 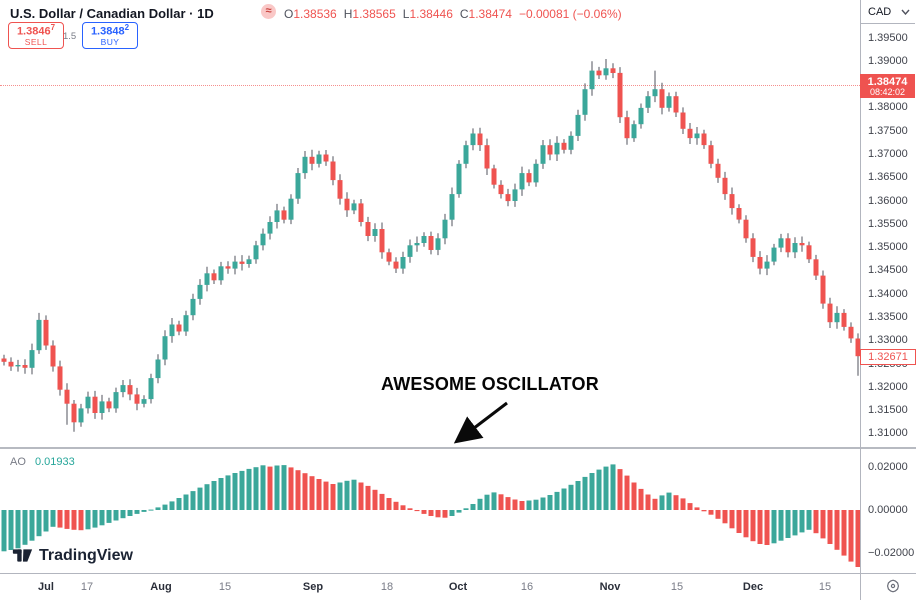 What do you see at coordinates (430, 85) in the screenshot?
I see `last-price-line` at bounding box center [430, 85].